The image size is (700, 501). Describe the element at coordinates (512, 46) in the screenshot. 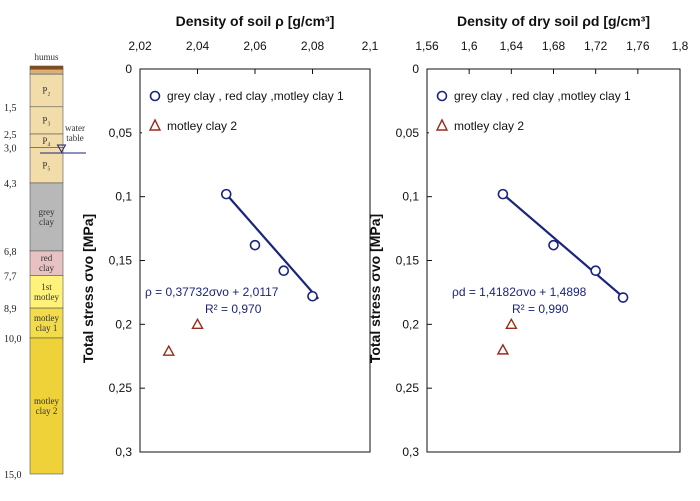

I see `x-tick-label: 1,64` at that location.